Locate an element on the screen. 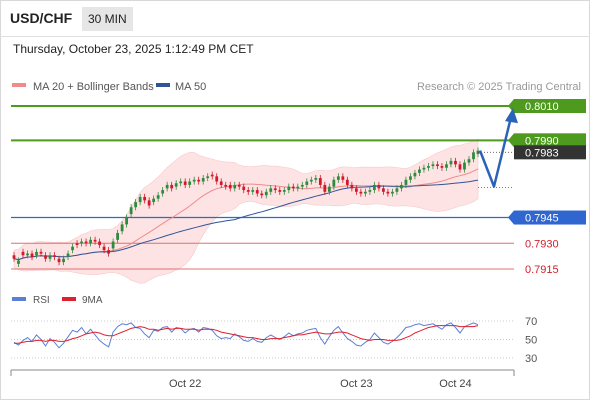  copyright-text: Research © 2025 Trading Central is located at coordinates (499, 87).